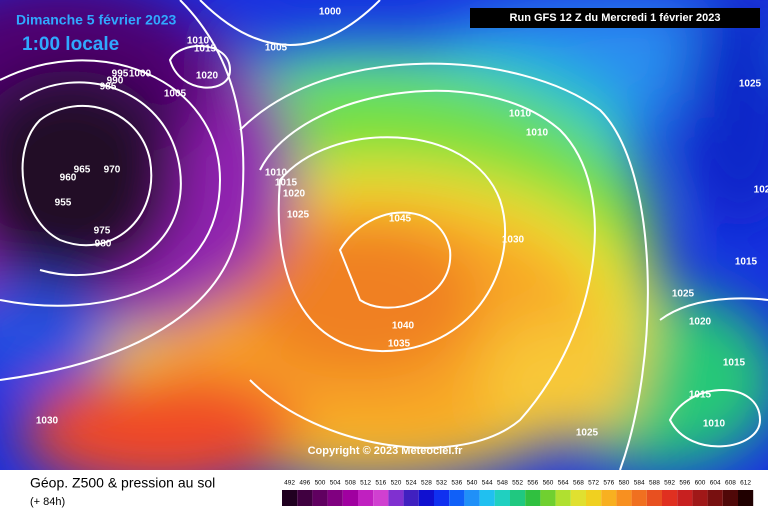 This screenshot has height=512, width=768. What do you see at coordinates (289, 483) in the screenshot?
I see `scale-label: 492` at bounding box center [289, 483].